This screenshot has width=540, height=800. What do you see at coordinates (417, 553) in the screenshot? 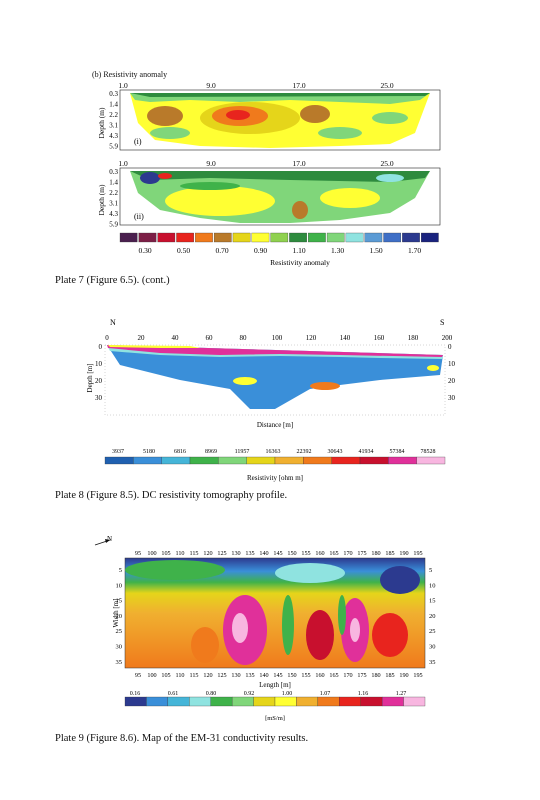
I see `plate9-x-tick-top: 195` at bounding box center [417, 553].